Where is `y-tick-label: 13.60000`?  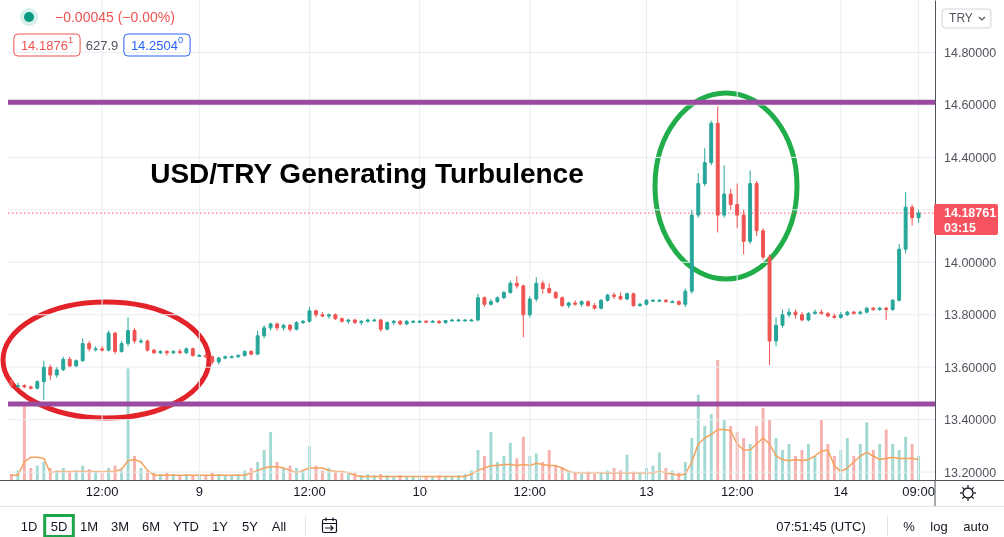 y-tick-label: 13.60000 is located at coordinates (970, 367).